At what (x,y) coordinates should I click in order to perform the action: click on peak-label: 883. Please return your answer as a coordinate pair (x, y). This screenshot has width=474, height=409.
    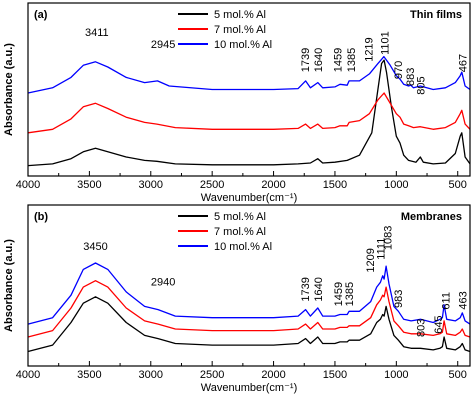
    Looking at the image, I should click on (411, 77).